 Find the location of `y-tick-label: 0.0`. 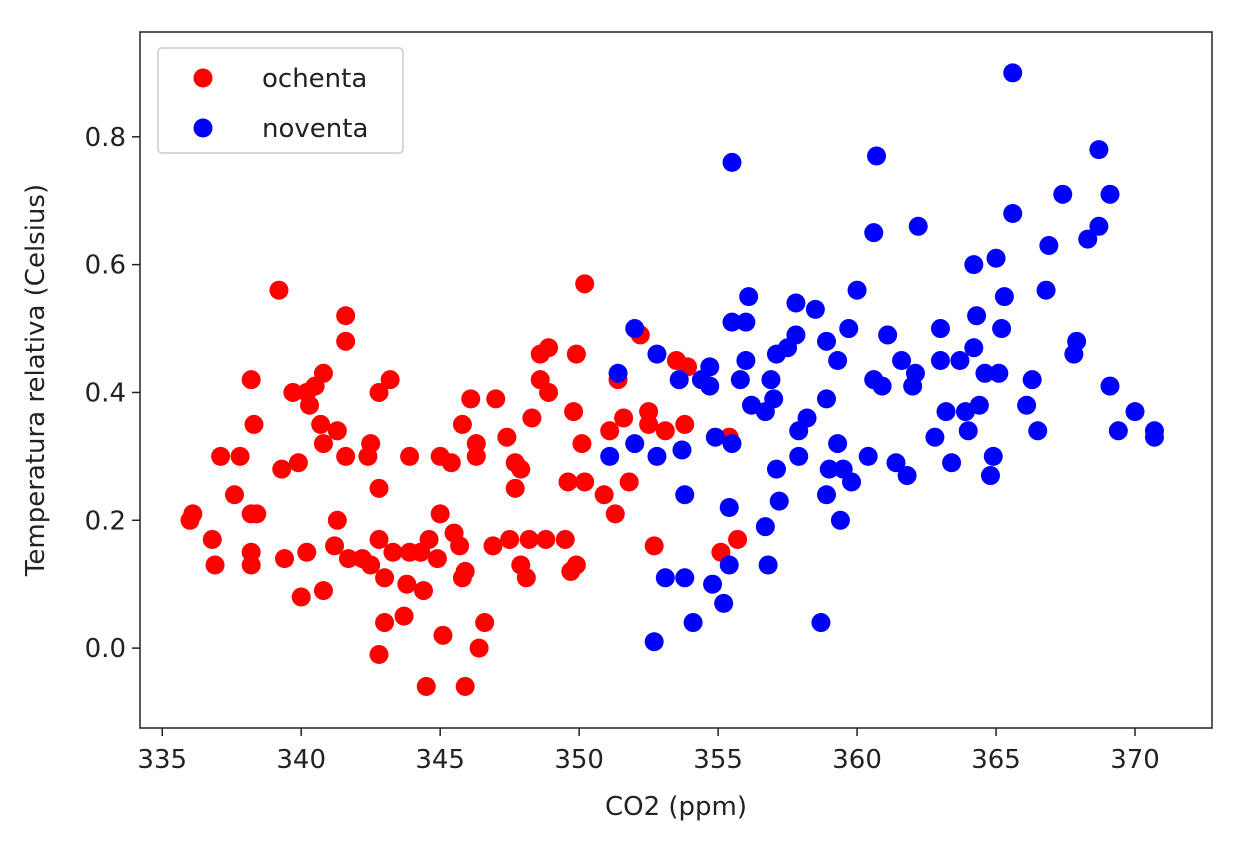

y-tick-label: 0.0 is located at coordinates (105, 649).